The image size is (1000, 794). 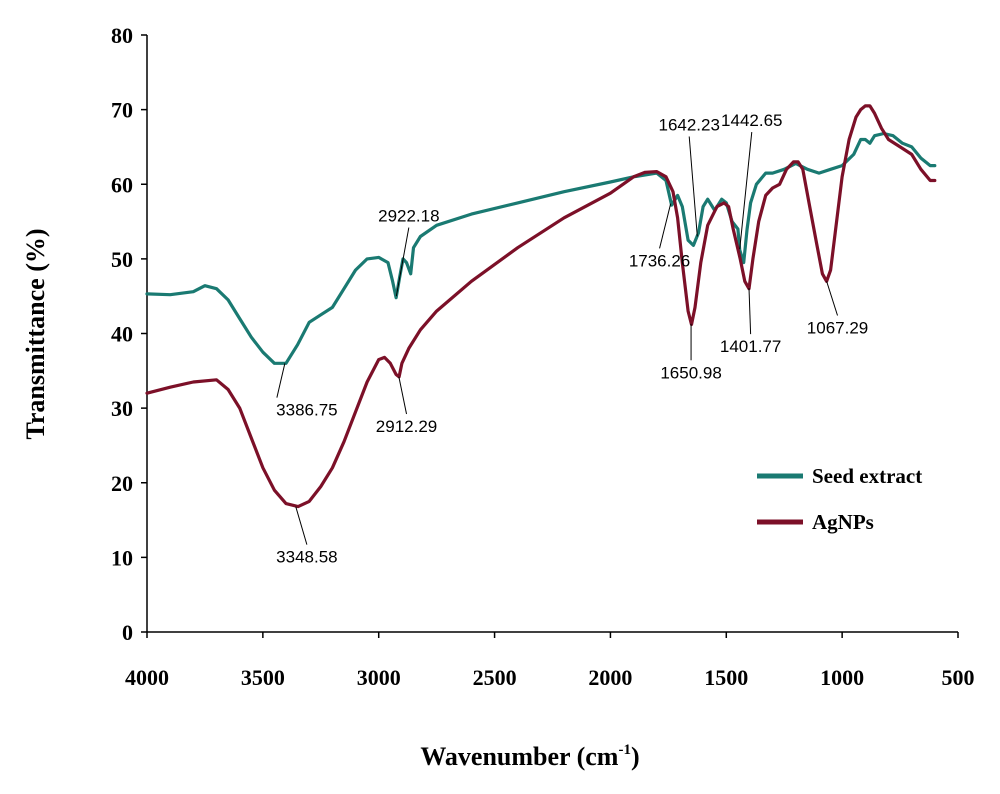 What do you see at coordinates (127, 632) in the screenshot?
I see `y-tick-label: 0` at bounding box center [127, 632].